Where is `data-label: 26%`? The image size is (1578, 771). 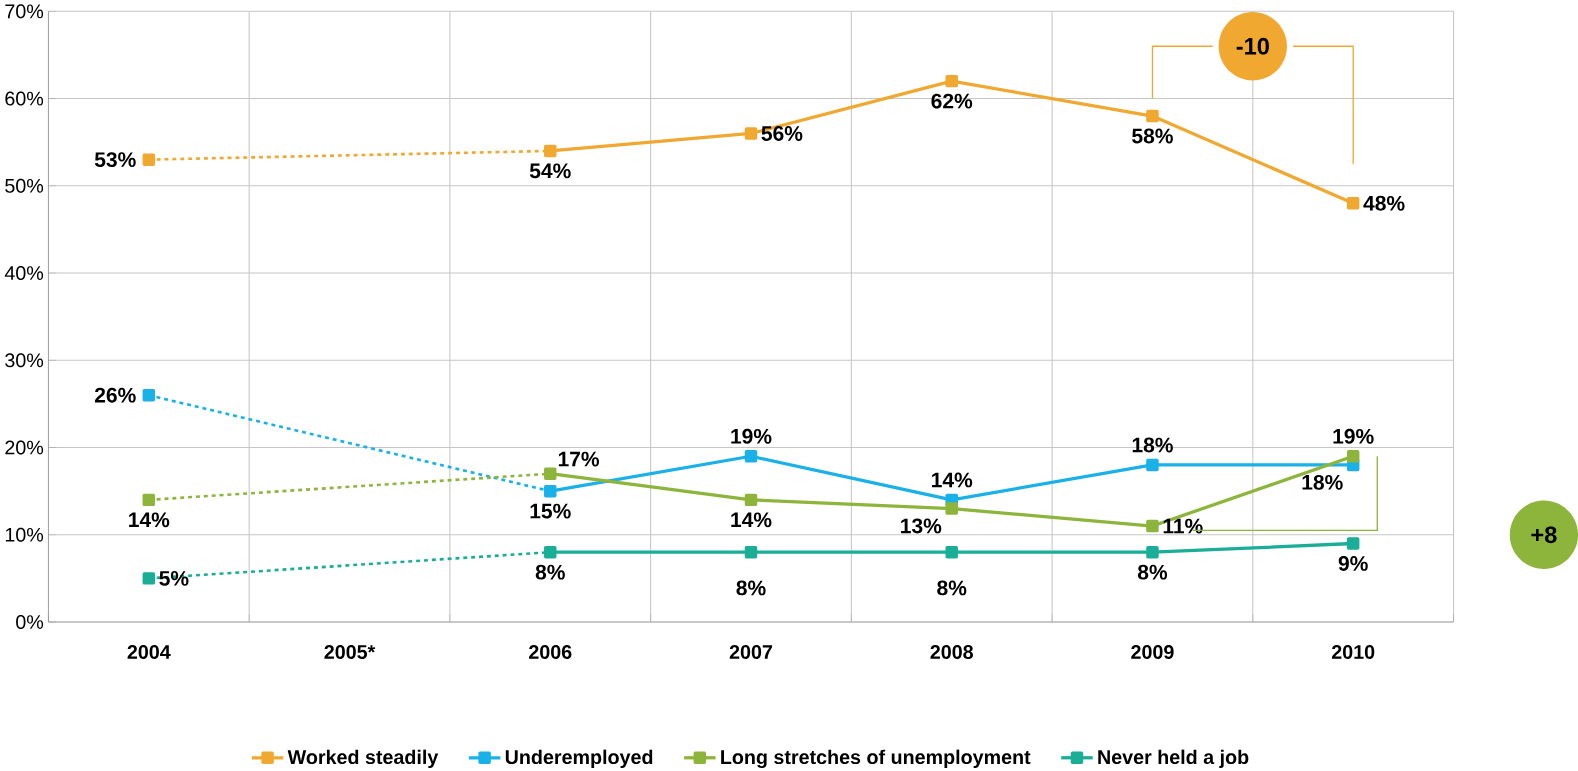
data-label: 26% is located at coordinates (115, 395).